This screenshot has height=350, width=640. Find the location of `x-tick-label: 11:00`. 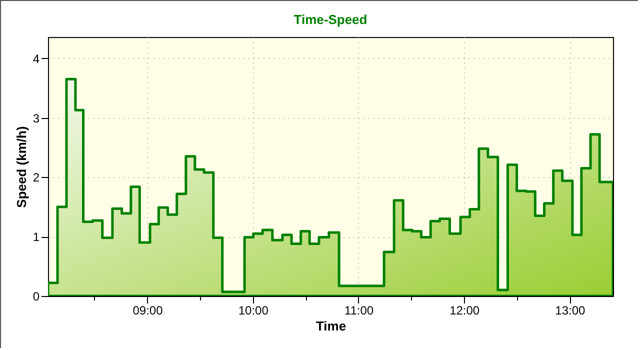

x-tick-label: 11:00 is located at coordinates (359, 311).